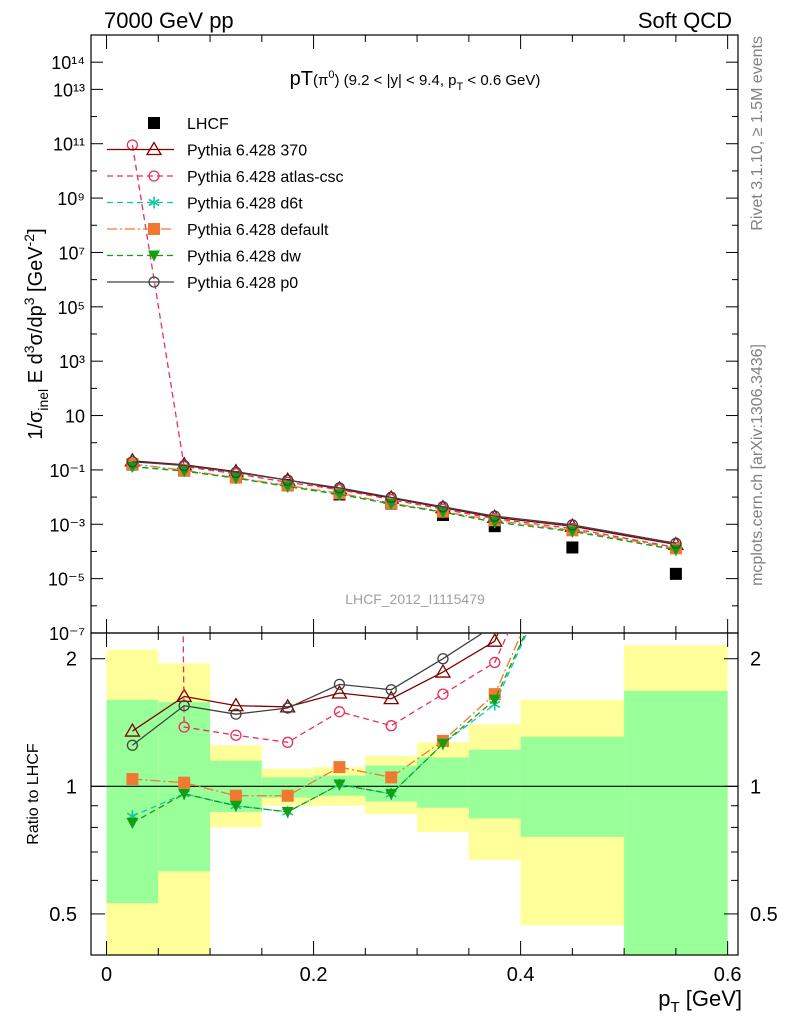  I want to click on main-ytick-label: 10⁷, so click(71, 253).